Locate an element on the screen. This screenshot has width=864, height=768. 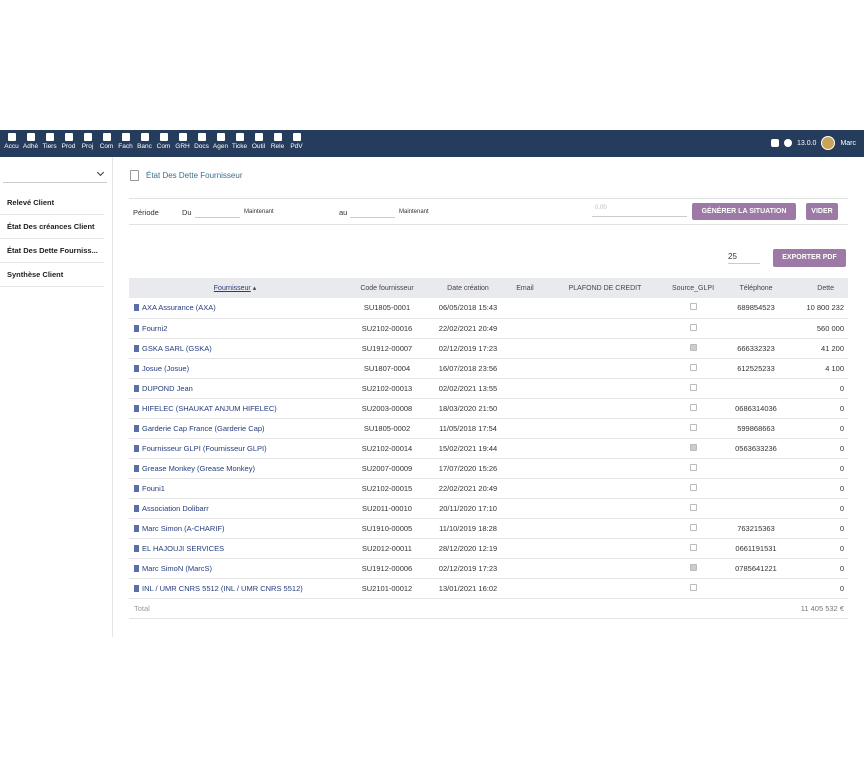
total-row: Total 11 405 532 € is located at coordinates (488, 608).